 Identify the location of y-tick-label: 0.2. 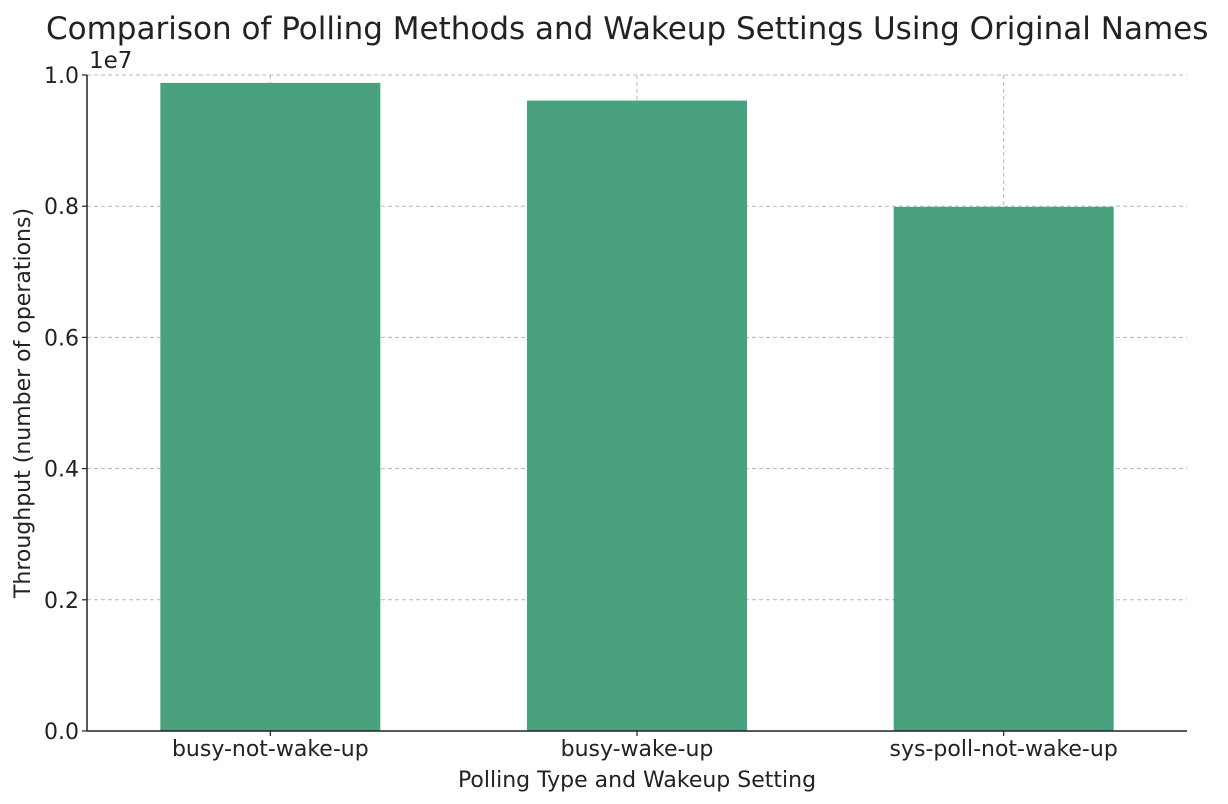
(61, 601).